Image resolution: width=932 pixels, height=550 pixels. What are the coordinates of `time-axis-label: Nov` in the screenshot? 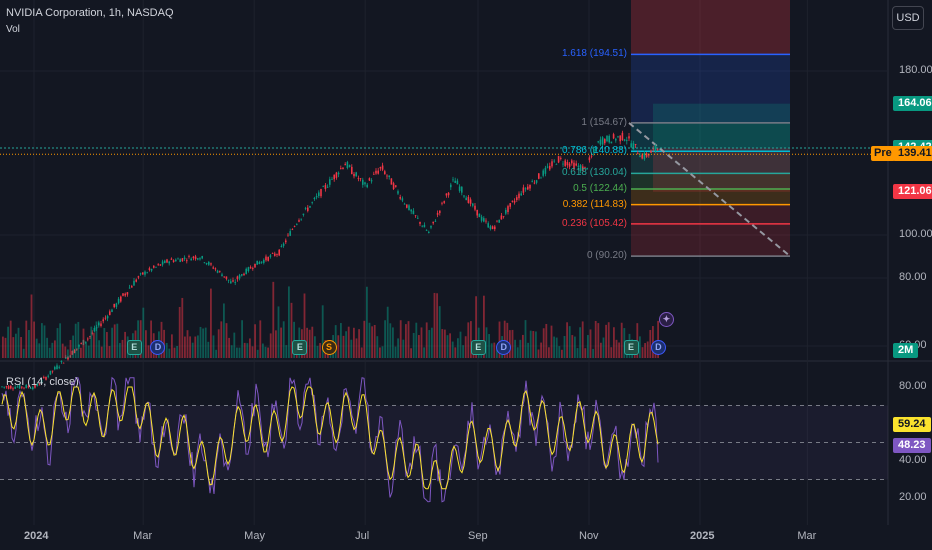 It's located at (589, 536).